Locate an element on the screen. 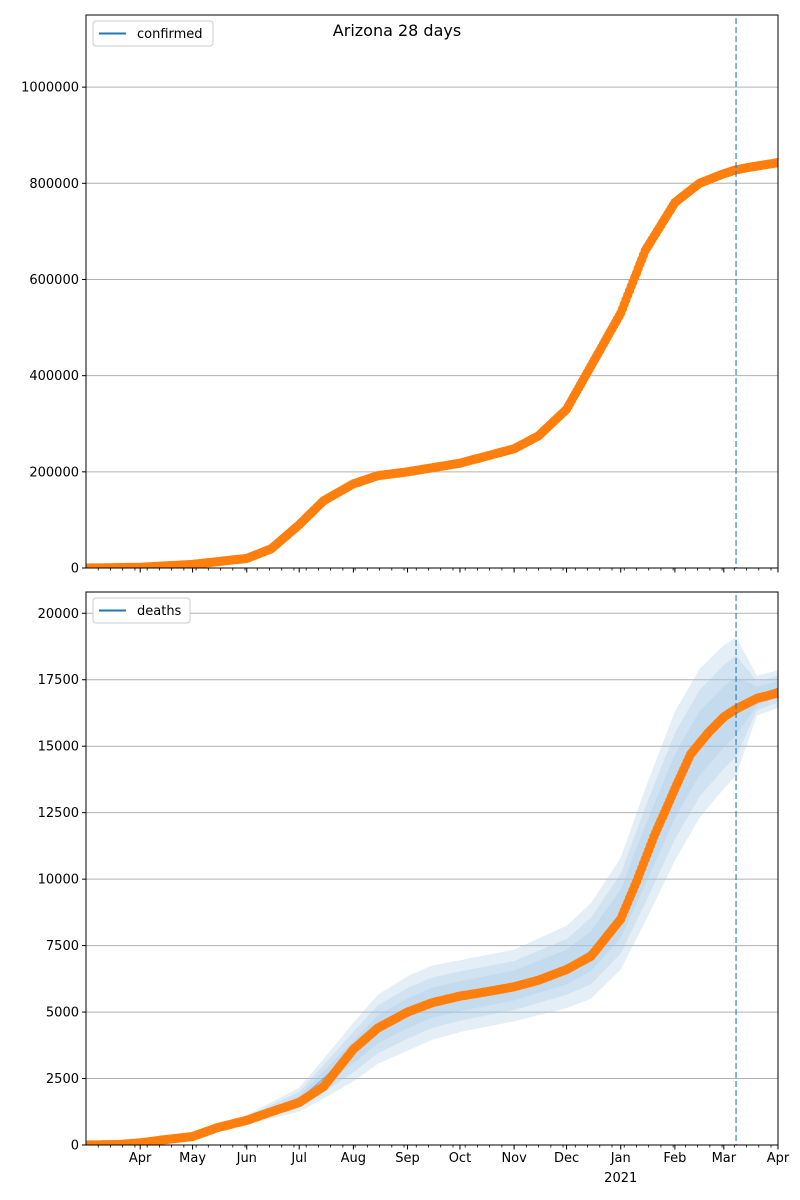  deaths-legend-box is located at coordinates (141, 610).